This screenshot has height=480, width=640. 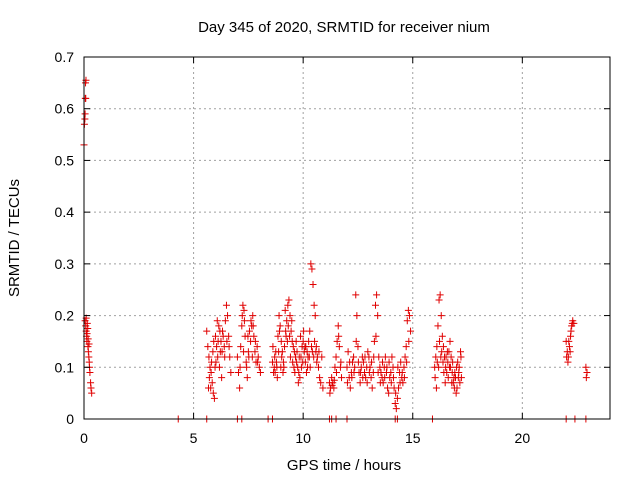 What do you see at coordinates (65, 160) in the screenshot?
I see `y-tick-label: 0.5` at bounding box center [65, 160].